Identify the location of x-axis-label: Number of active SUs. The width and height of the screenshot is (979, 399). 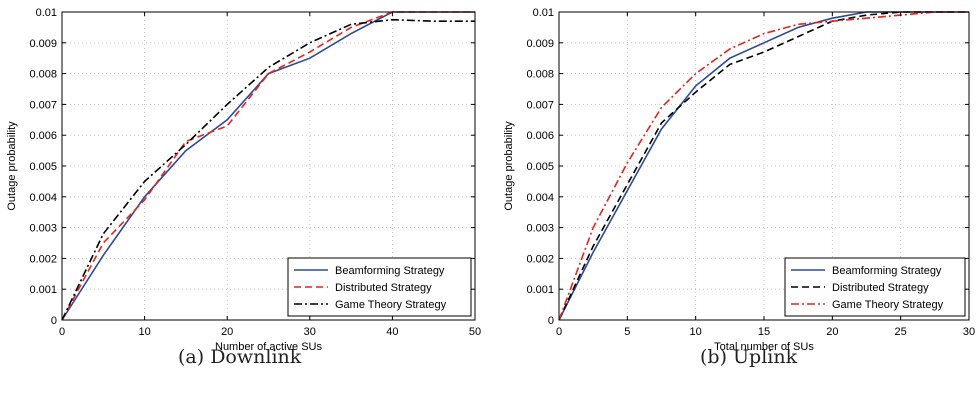
(268, 347).